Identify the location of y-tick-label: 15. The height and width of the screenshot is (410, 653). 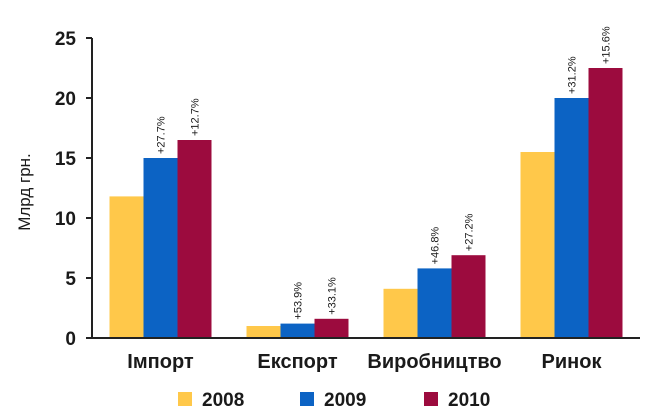
(66, 159).